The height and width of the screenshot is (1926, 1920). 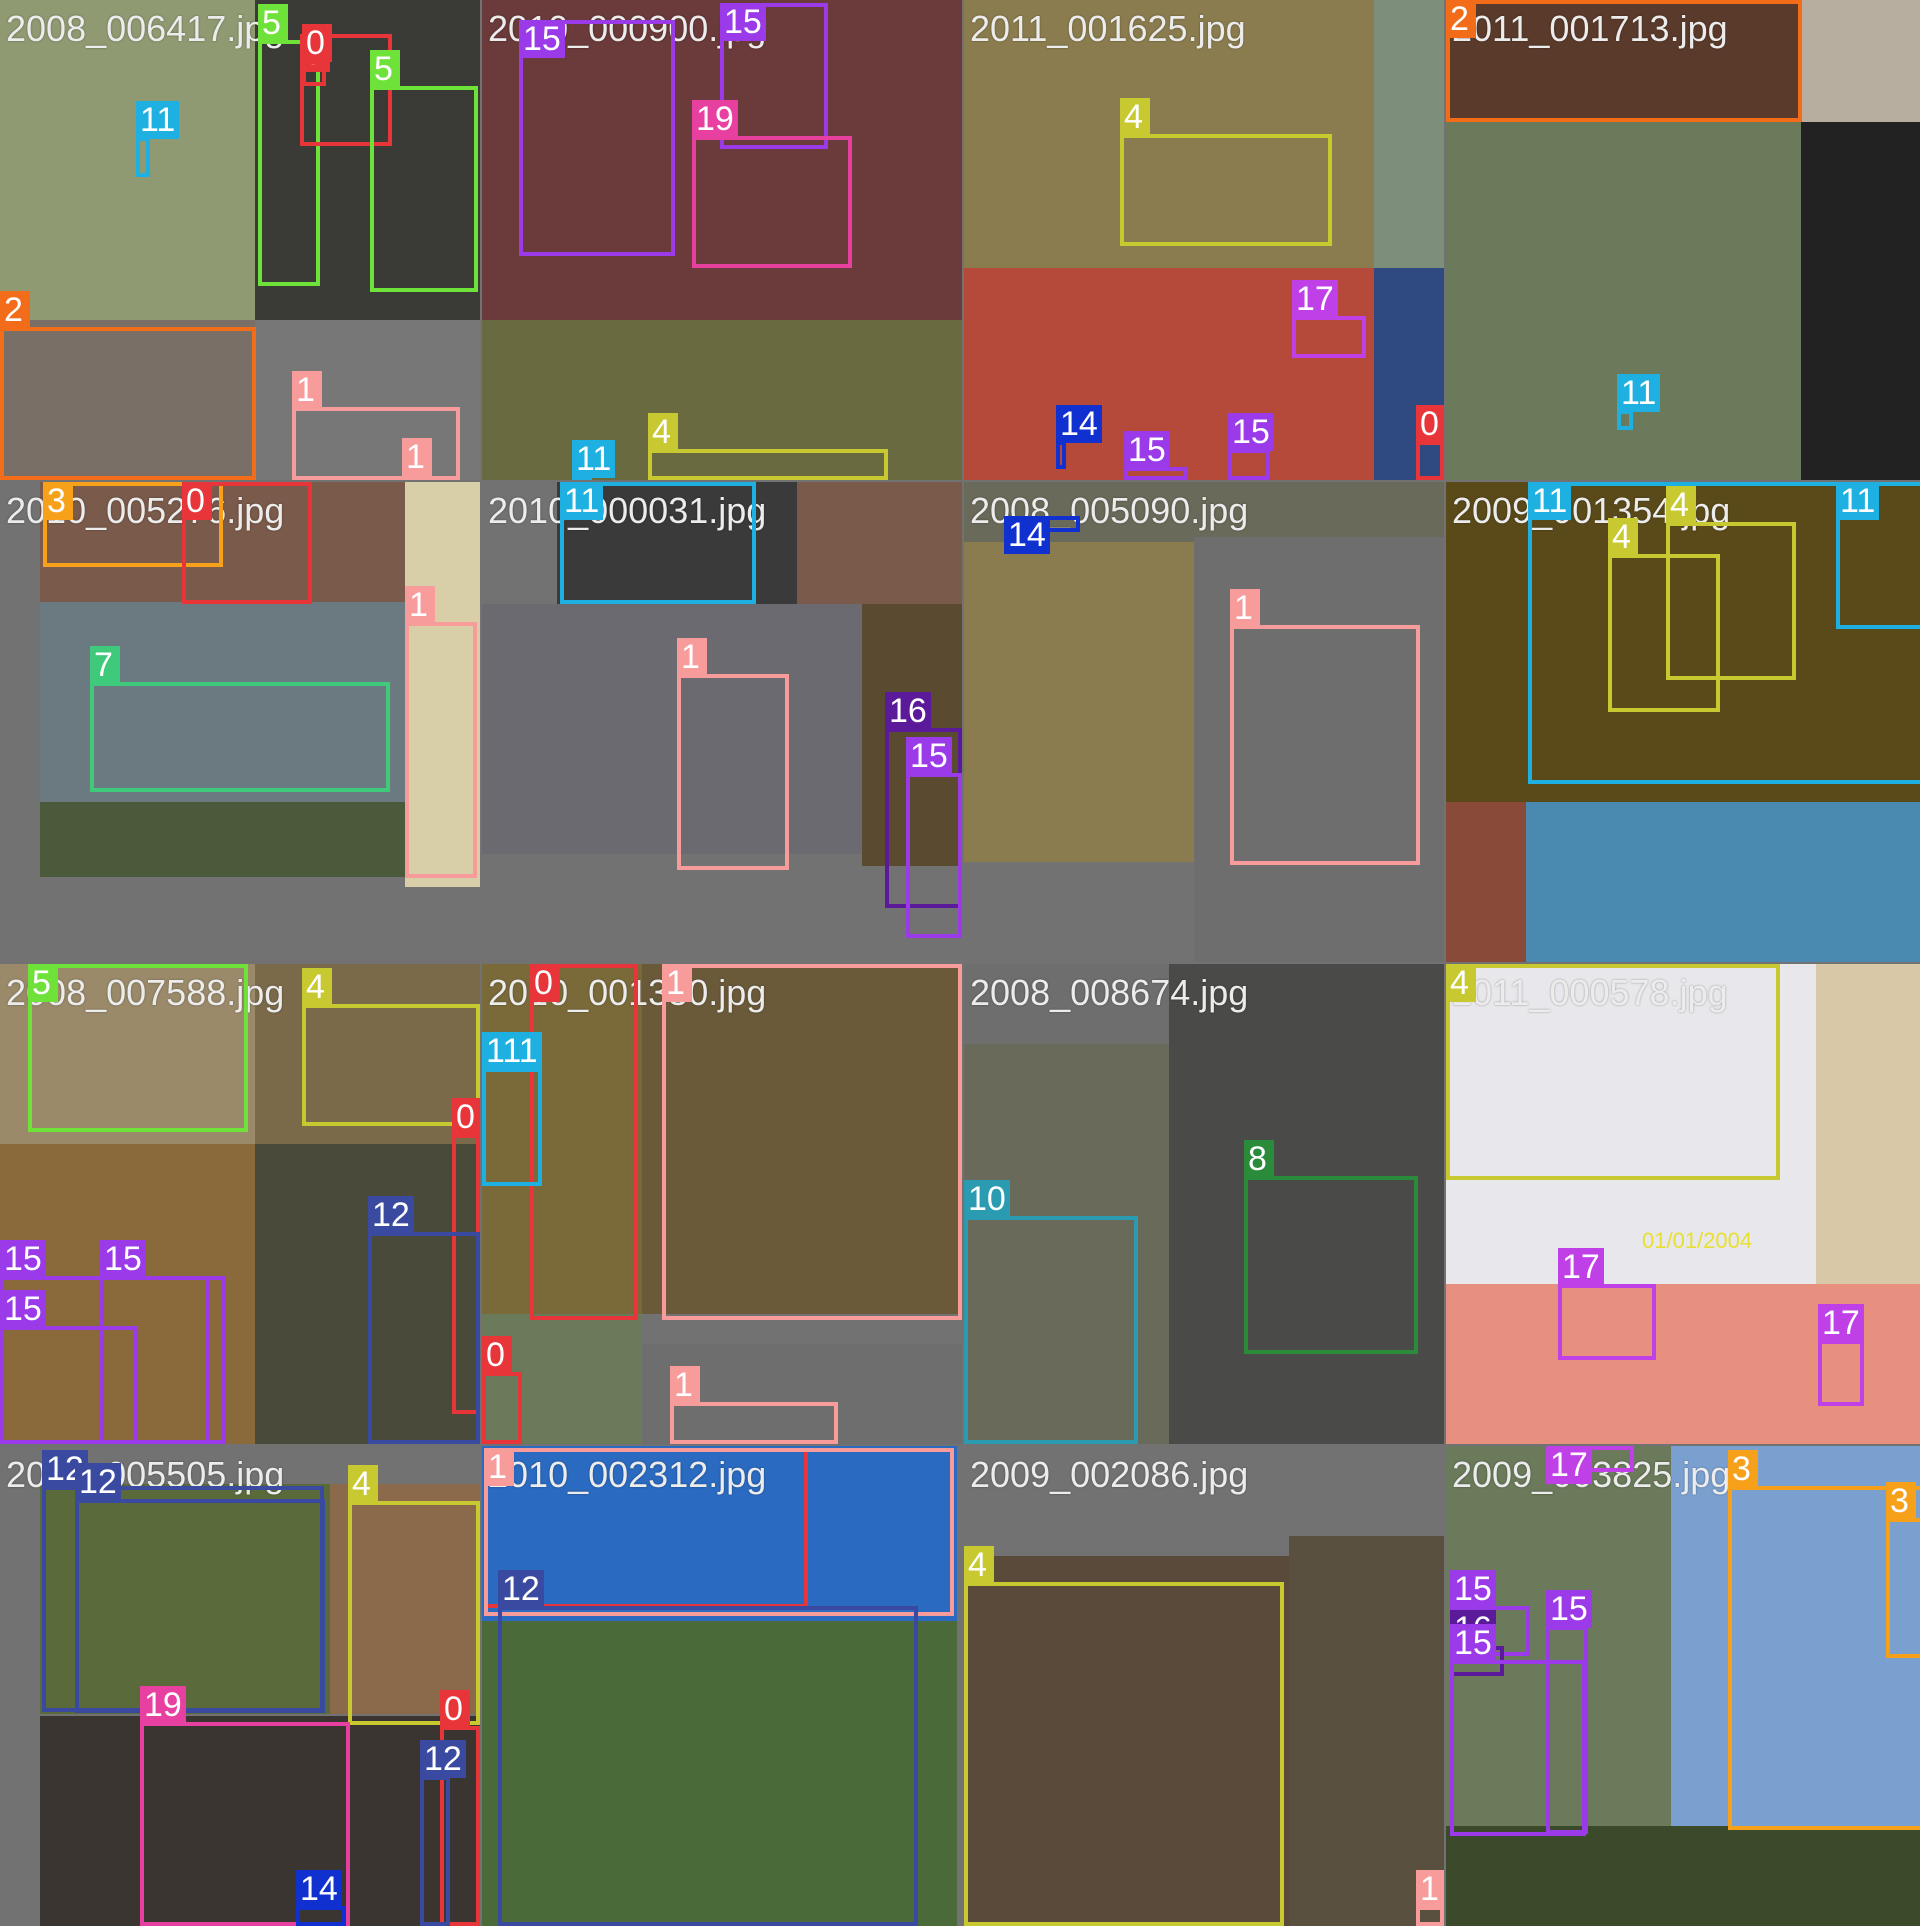 I want to click on image-tile: 2010_000031.jpg 11 1 16 15, so click(x=722, y=722).